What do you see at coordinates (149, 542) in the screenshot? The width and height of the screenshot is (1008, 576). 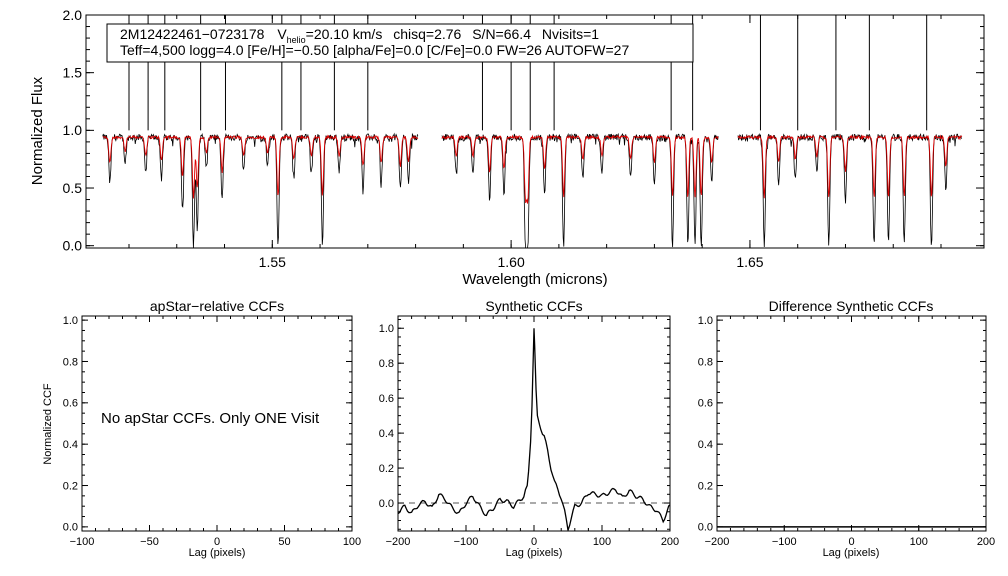 I see `x-tick-label: −50` at bounding box center [149, 542].